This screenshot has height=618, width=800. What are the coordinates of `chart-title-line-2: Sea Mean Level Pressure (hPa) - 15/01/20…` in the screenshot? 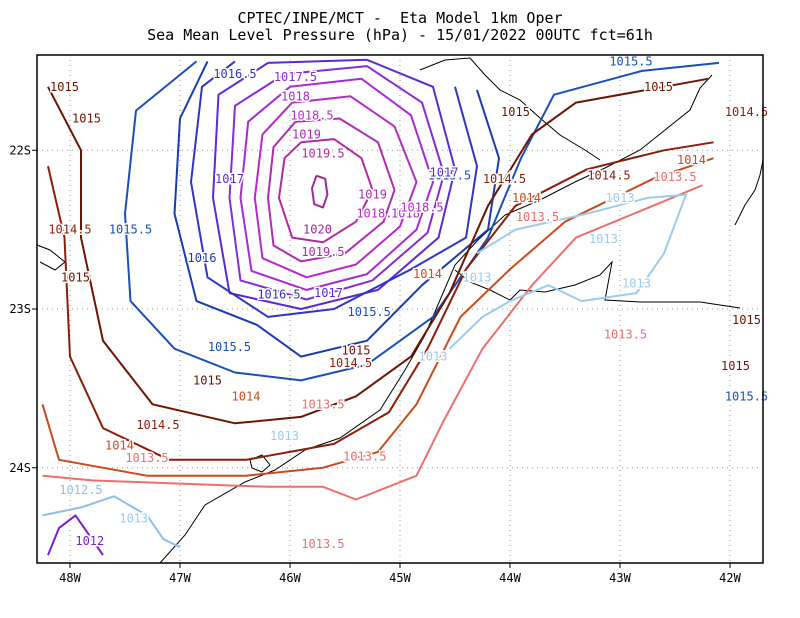 It's located at (400, 35).